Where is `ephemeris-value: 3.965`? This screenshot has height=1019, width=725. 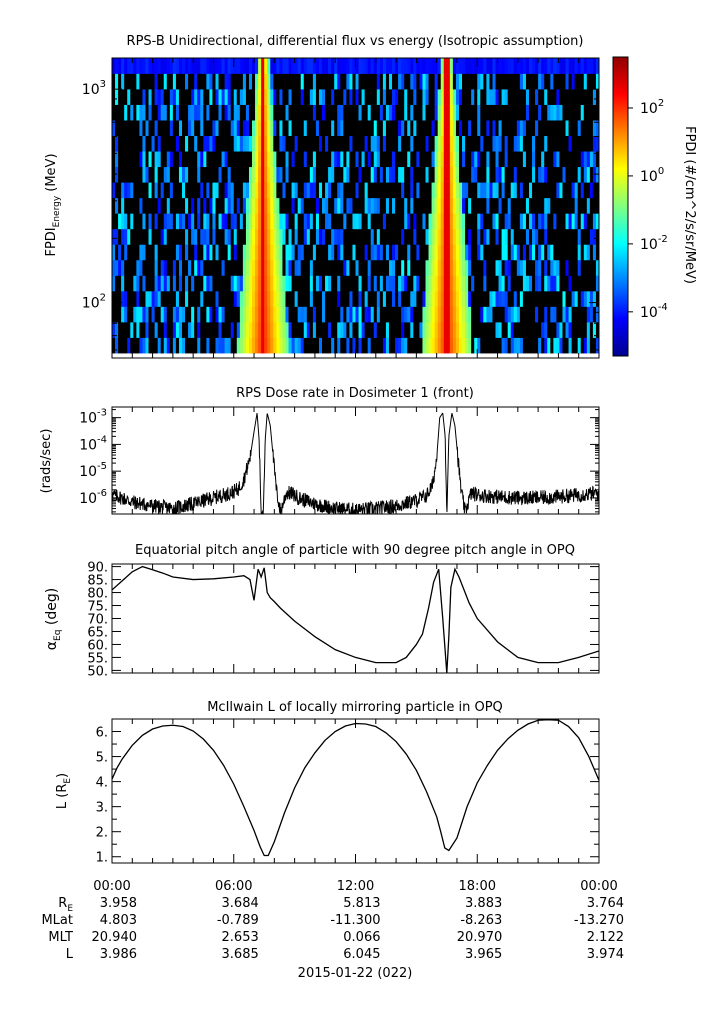 ephemeris-value: 3.965 is located at coordinates (483, 954).